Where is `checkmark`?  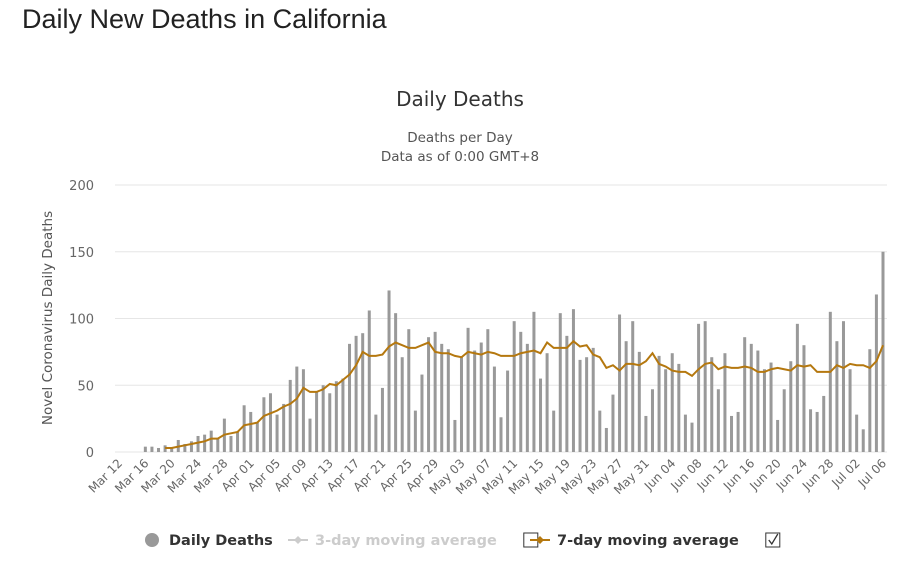 checkmark is located at coordinates (773, 539).